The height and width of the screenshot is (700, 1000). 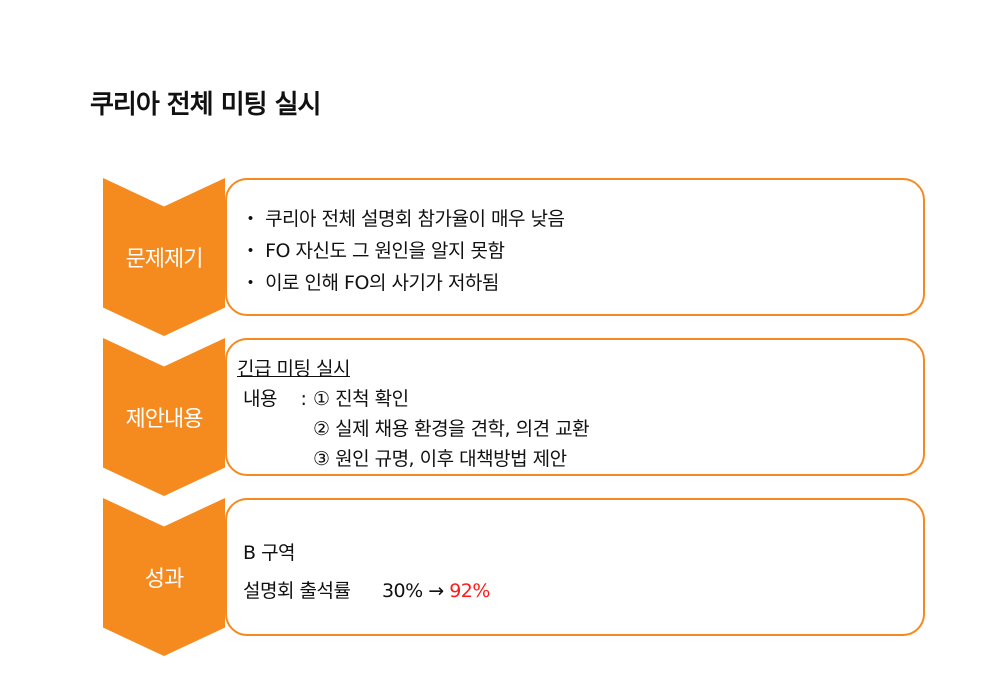 I want to click on metric-after: 92%, so click(x=469, y=591).